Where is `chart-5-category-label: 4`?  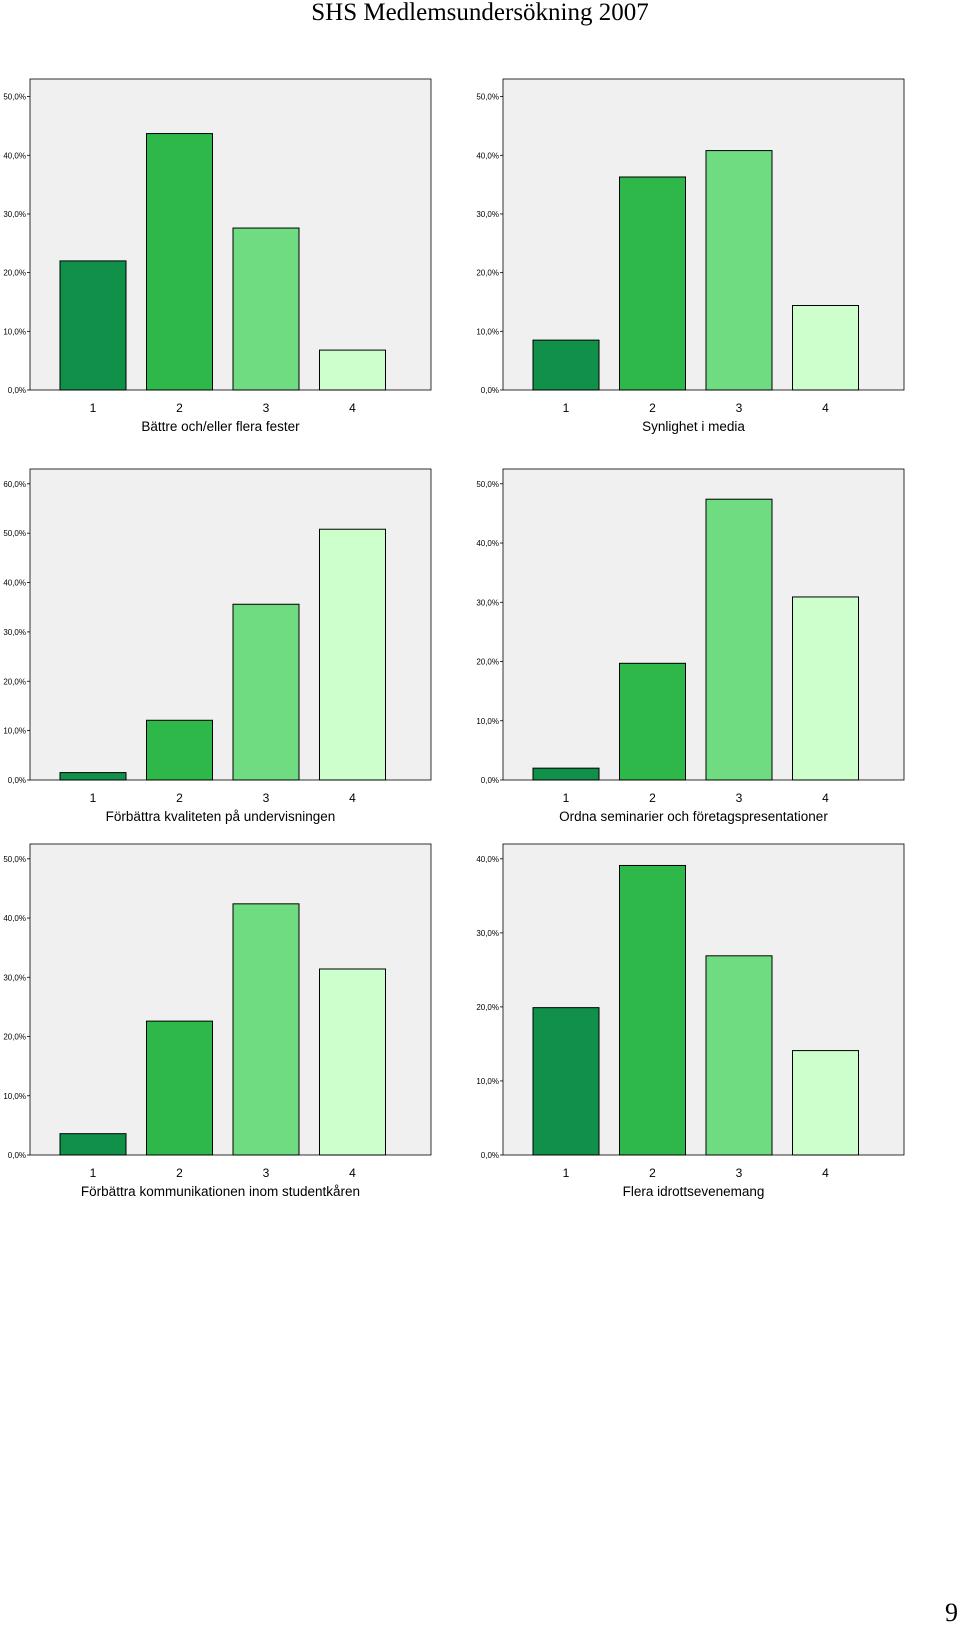 chart-5-category-label: 4 is located at coordinates (352, 1173).